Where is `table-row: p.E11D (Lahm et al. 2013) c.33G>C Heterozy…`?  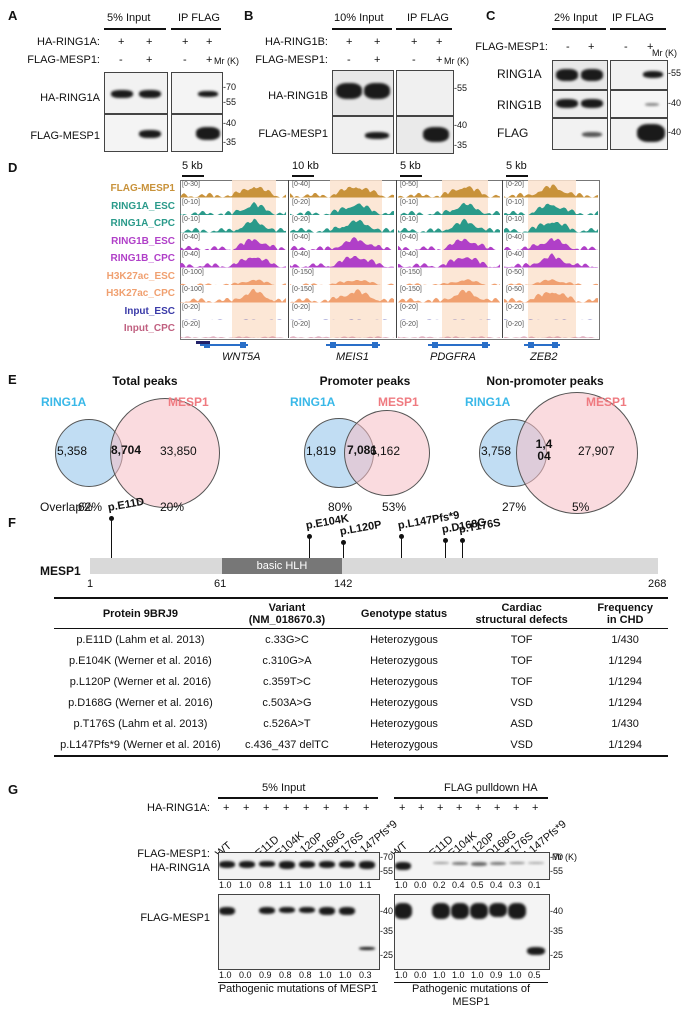 table-row: p.E11D (Lahm et al. 2013) c.33G>C Heterozy… is located at coordinates (361, 640).